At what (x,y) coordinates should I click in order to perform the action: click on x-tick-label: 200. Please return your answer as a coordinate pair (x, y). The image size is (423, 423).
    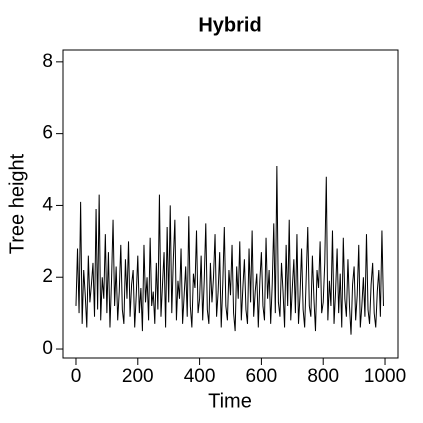
    Looking at the image, I should click on (138, 376).